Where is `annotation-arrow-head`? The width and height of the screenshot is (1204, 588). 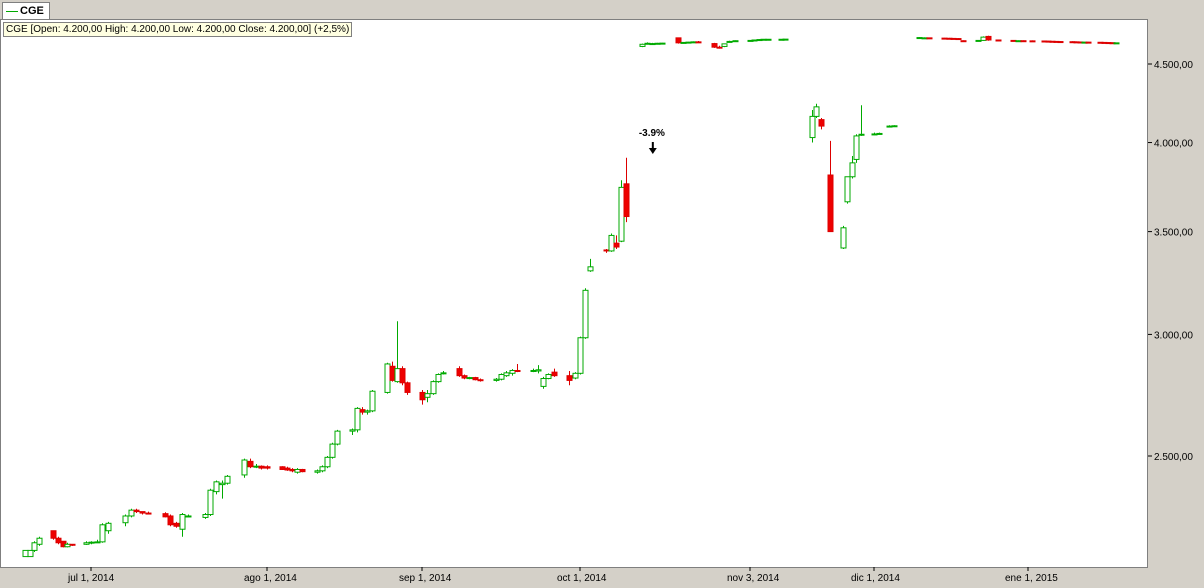
annotation-arrow-head is located at coordinates (652, 151).